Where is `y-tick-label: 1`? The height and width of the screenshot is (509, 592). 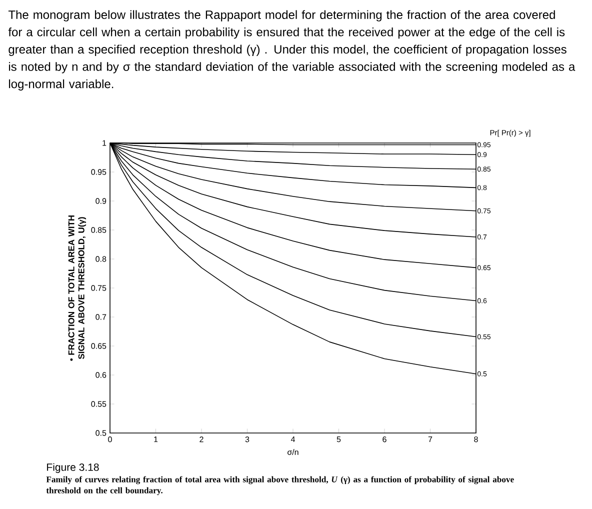
y-tick-label: 1 is located at coordinates (104, 143).